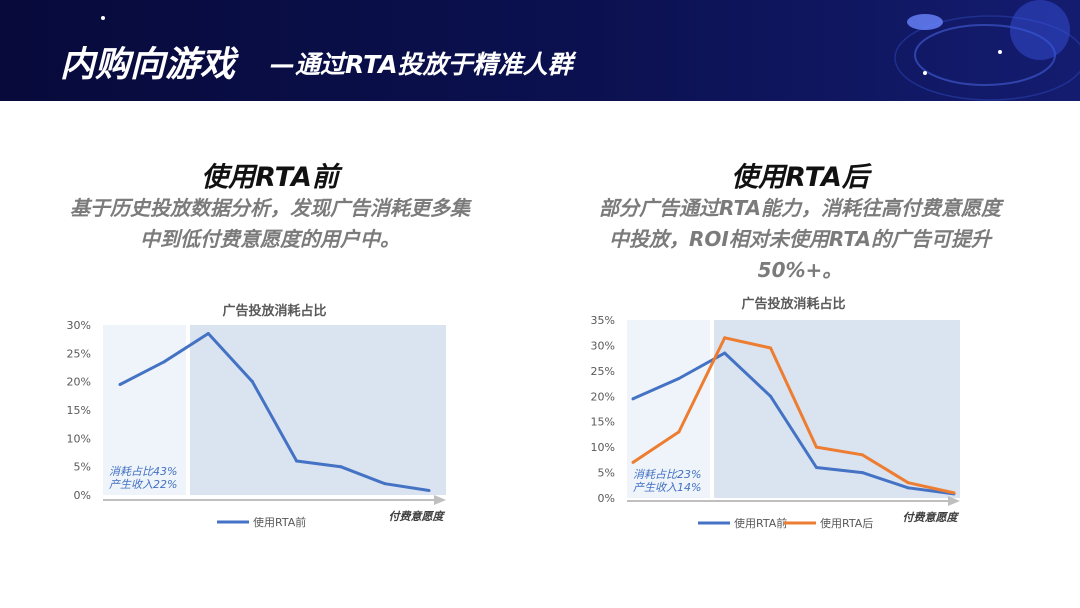 The width and height of the screenshot is (1080, 608). What do you see at coordinates (270, 208) in the screenshot?
I see `left-desc-line-1: 基于历史投放数据分析，发现广告消耗更多集` at bounding box center [270, 208].